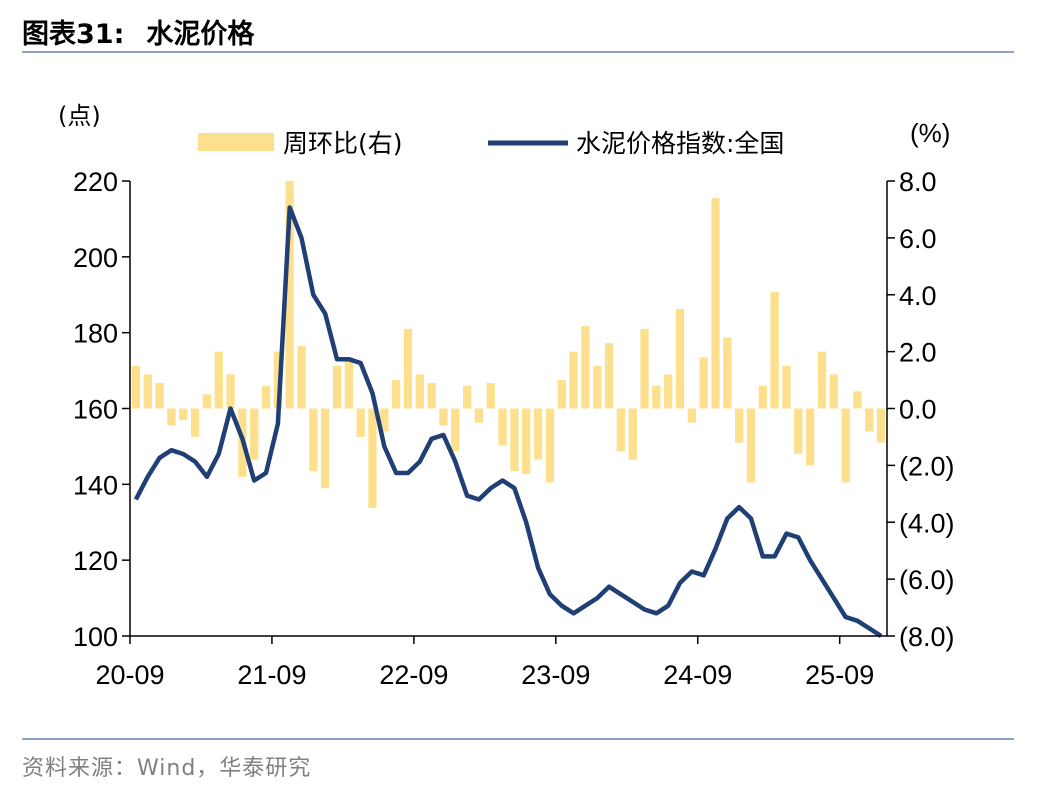  I want to click on left-tick-label-220: 220, so click(95, 182).